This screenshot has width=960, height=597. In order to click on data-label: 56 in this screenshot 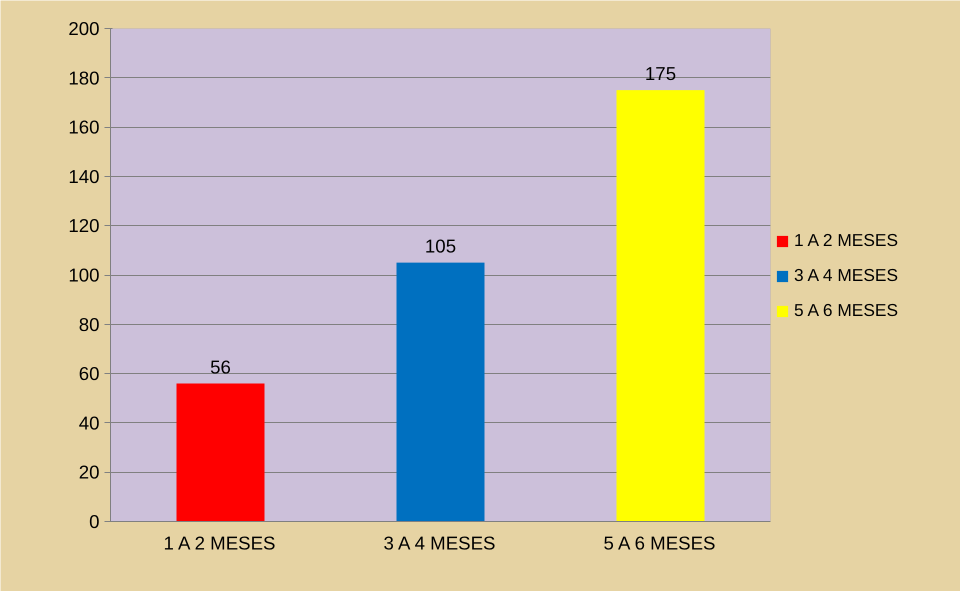, I will do `click(220, 367)`.